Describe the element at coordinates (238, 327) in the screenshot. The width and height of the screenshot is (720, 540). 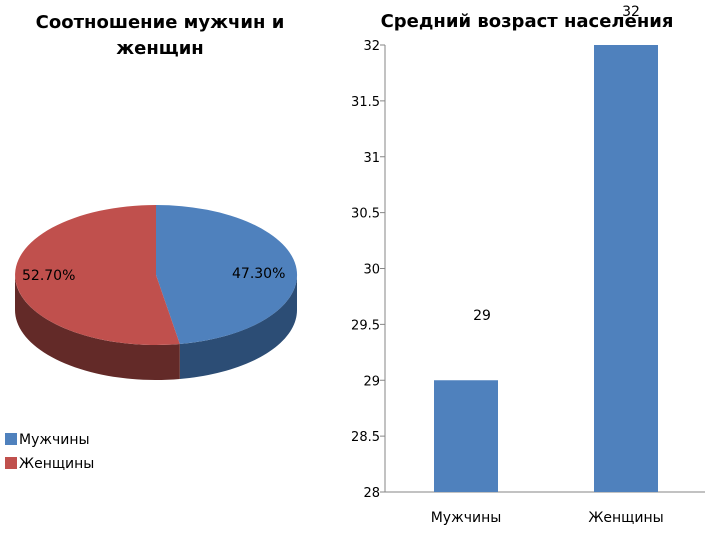
I see `pie-side-men` at that location.